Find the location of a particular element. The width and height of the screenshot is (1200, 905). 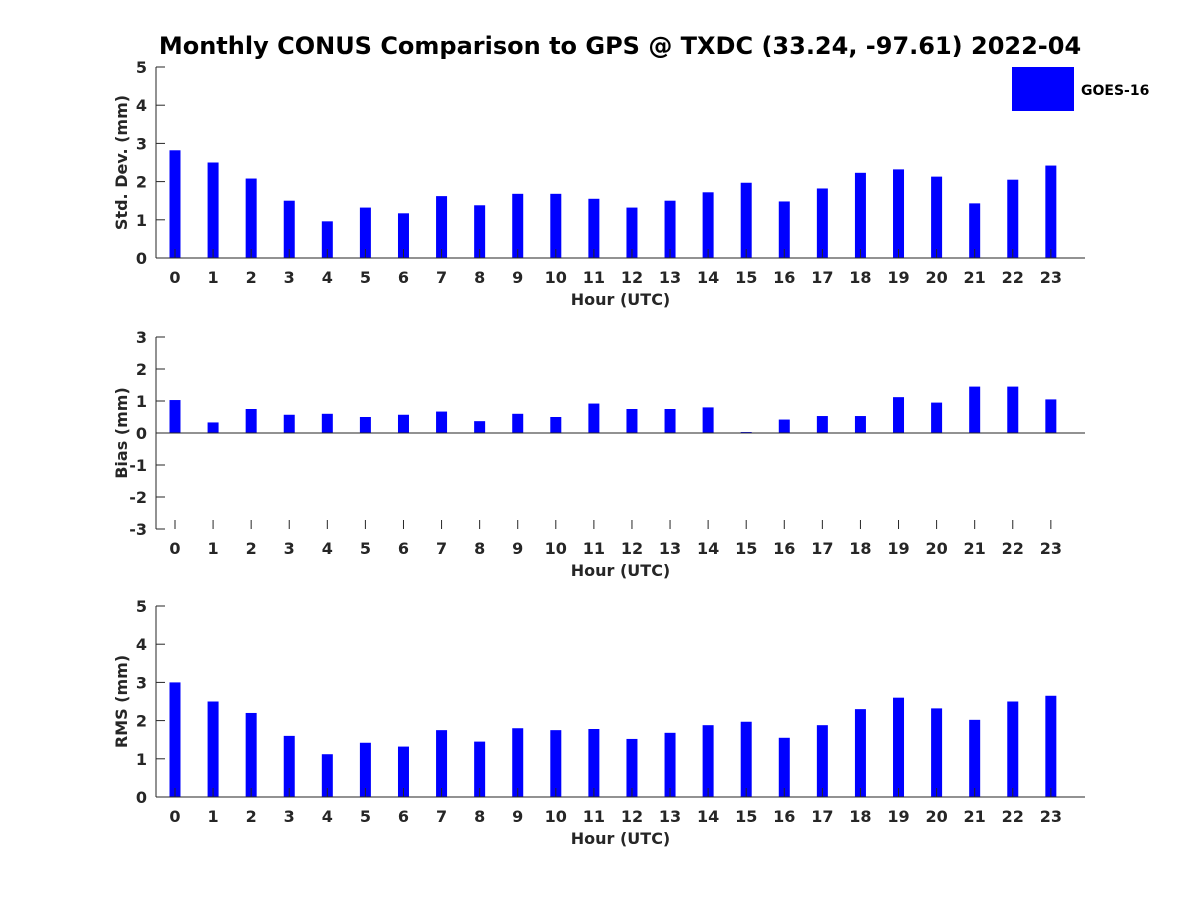

y-tick-label-3-0: 0 is located at coordinates (141, 797).